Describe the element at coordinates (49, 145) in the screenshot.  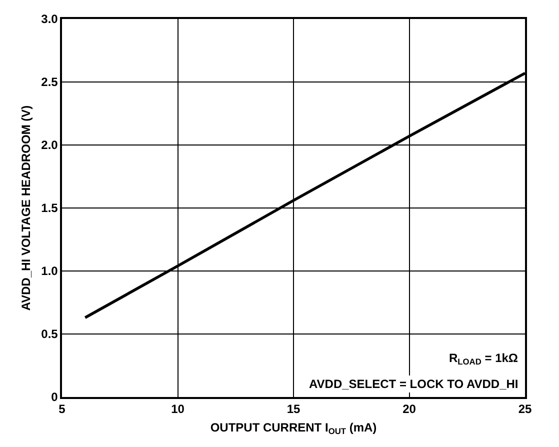
I see `y-tick-label: 2.0` at that location.